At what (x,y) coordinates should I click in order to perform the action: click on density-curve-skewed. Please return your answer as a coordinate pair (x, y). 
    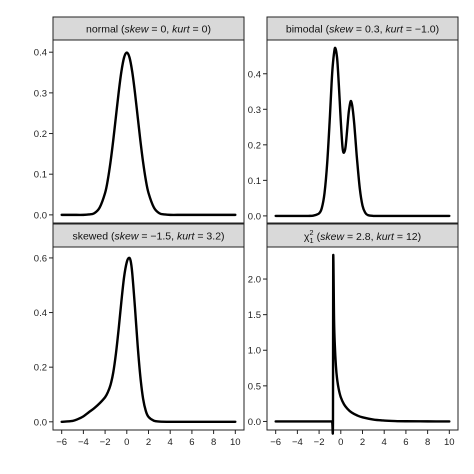
    Looking at the image, I should click on (148, 340).